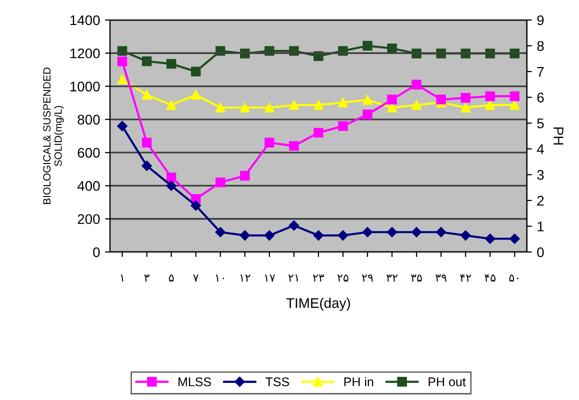 This screenshot has height=400, width=579. What do you see at coordinates (540, 175) in the screenshot?
I see `y2-tick-label: 3` at bounding box center [540, 175].